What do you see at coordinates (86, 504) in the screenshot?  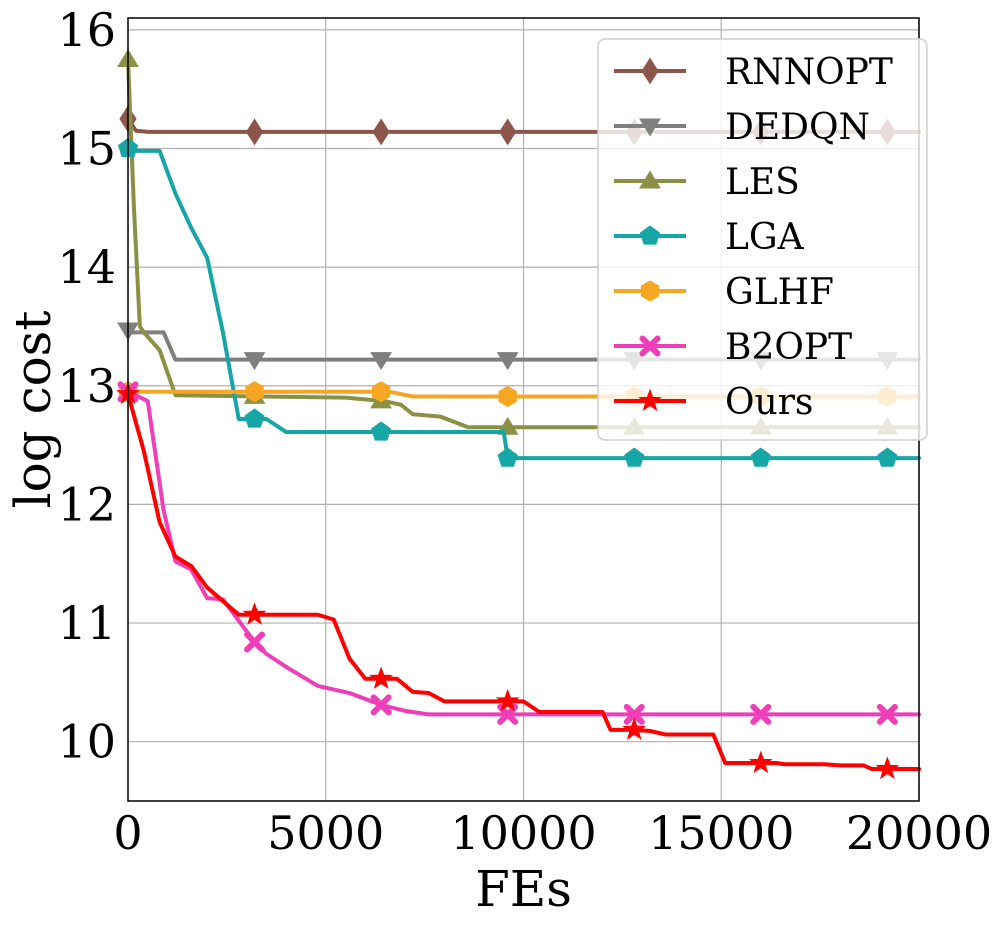 I see `y-tick-label: 12` at bounding box center [86, 504].